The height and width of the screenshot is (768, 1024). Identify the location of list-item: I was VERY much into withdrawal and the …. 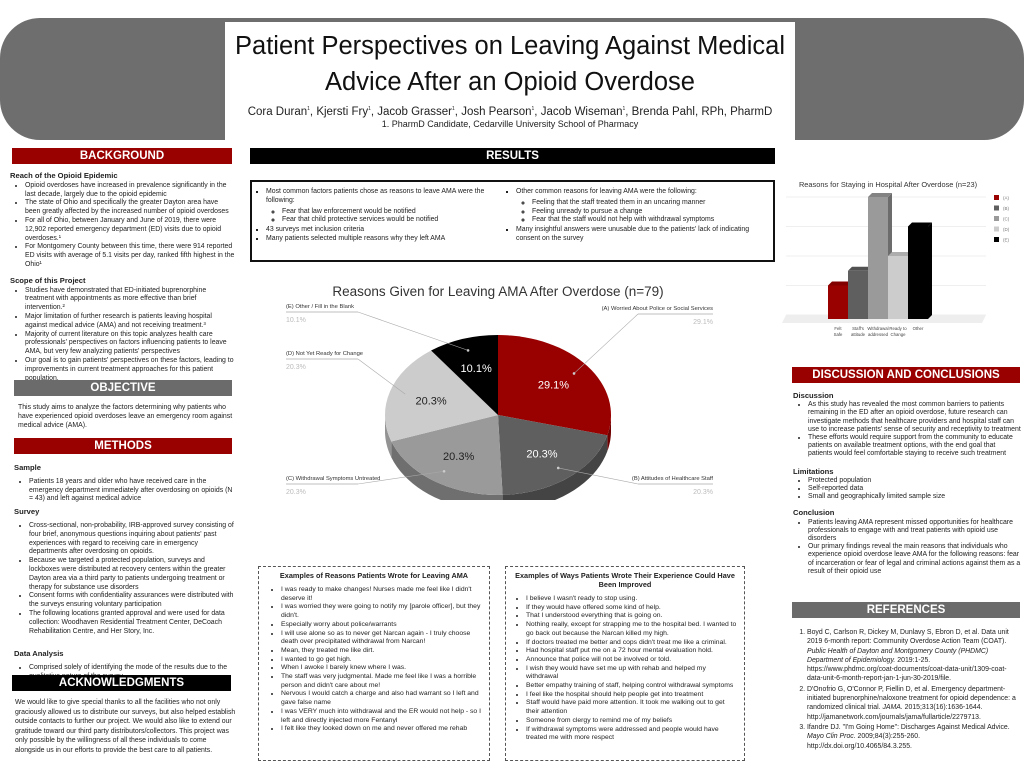
(382, 716).